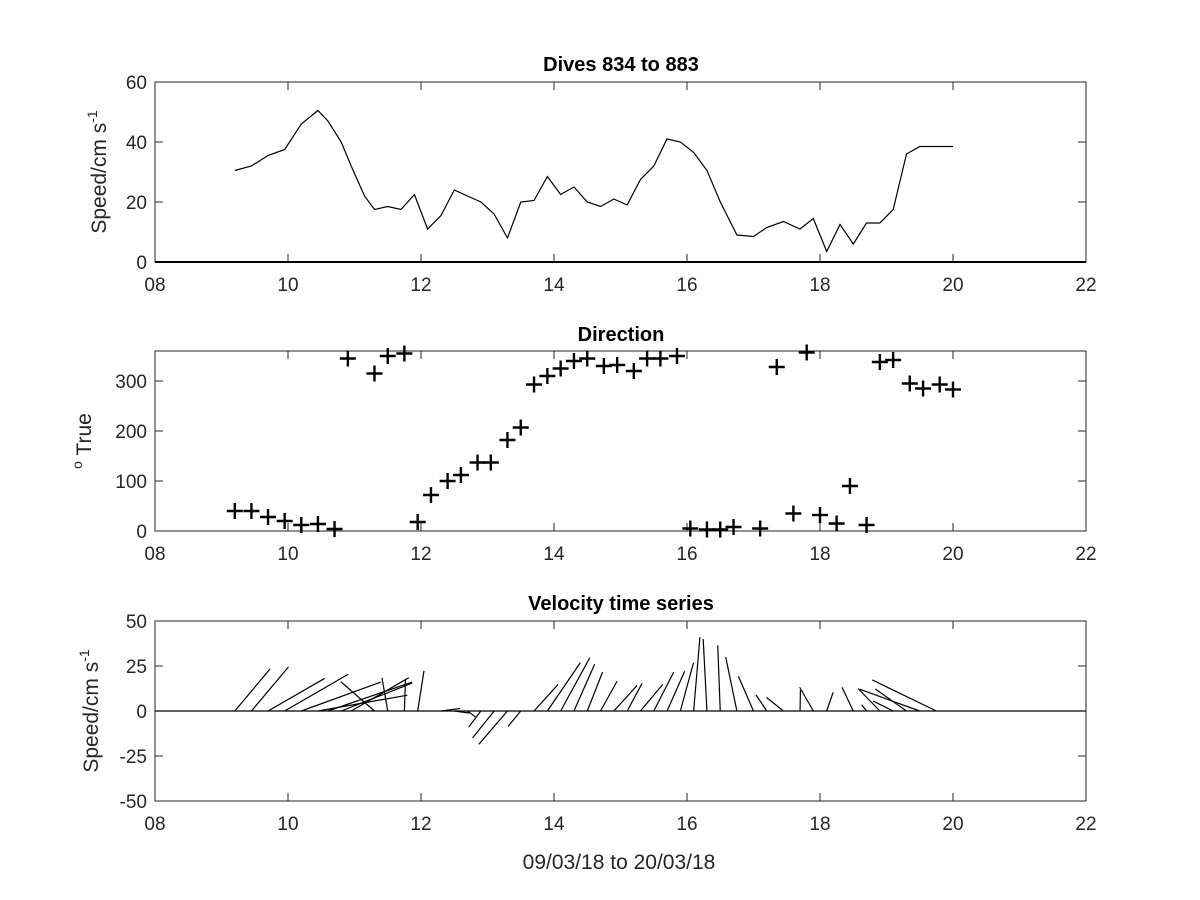 This screenshot has width=1200, height=900. Describe the element at coordinates (136, 143) in the screenshot. I see `speed-y-tick-label: 40` at that location.